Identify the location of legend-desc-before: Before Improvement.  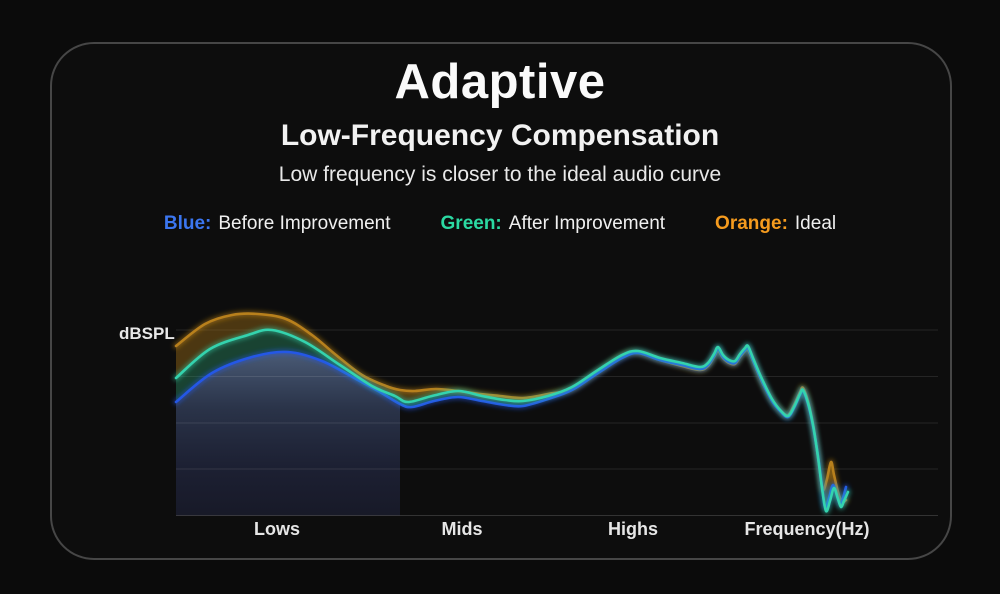
(304, 223).